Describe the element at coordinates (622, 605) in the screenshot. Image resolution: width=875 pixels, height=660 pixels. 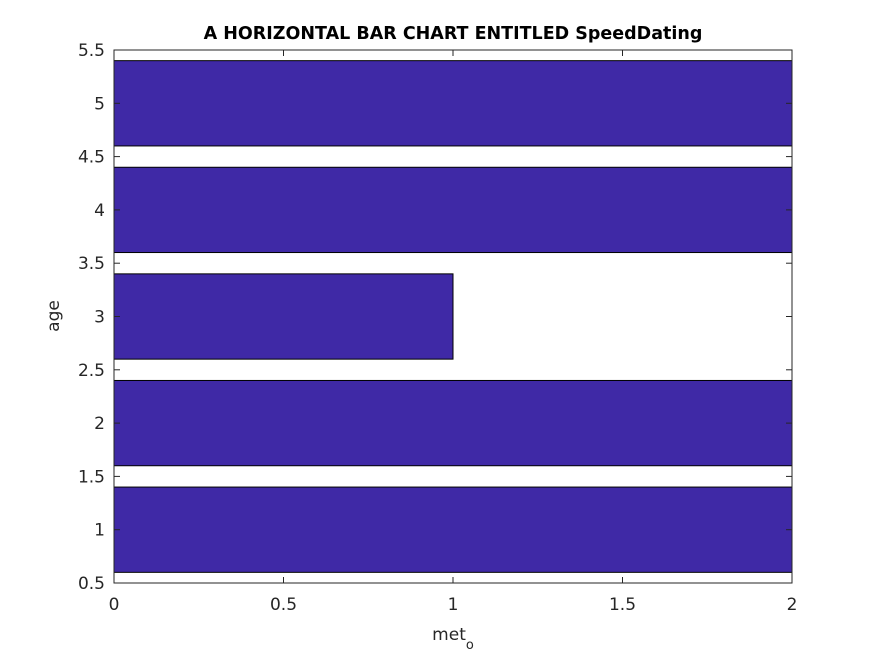
I see `x-tick-label: 1.5` at that location.